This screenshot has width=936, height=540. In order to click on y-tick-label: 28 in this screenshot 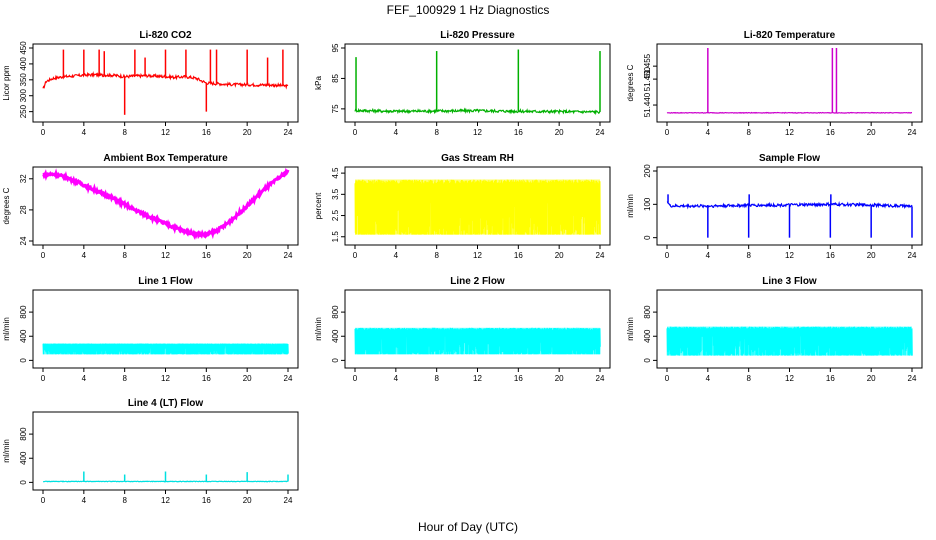, I will do `click(23, 209)`.